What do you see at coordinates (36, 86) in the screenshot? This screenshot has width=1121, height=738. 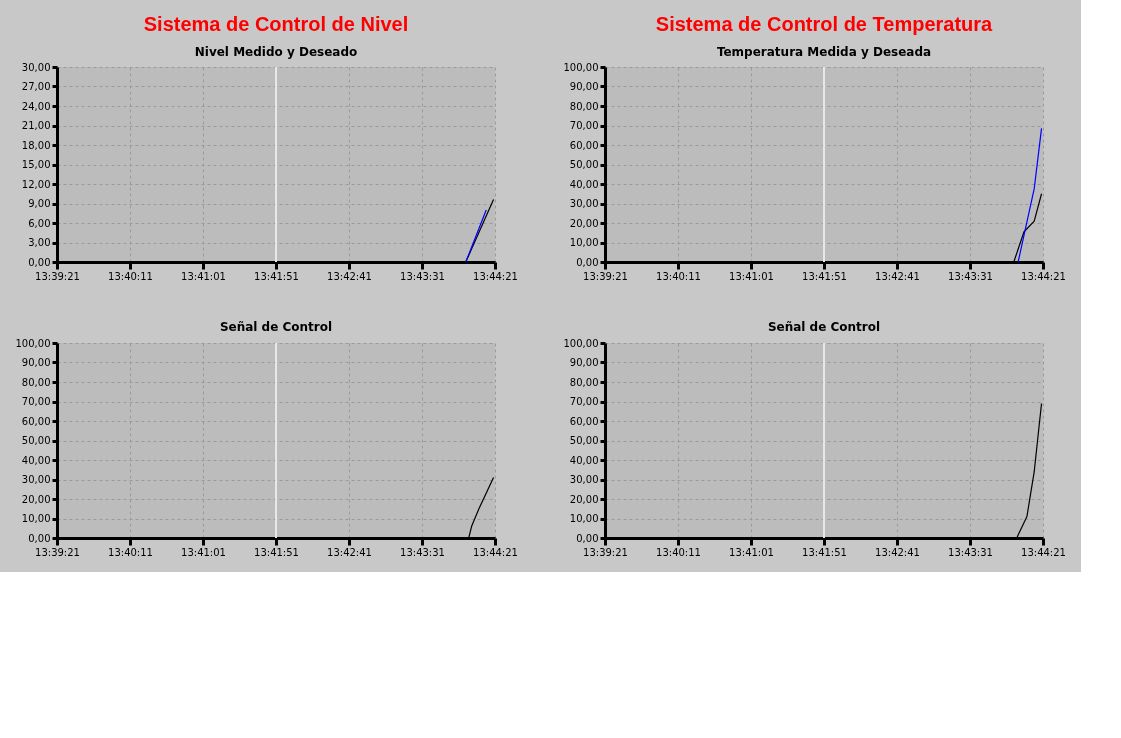 I see `y-tick-label: 27,00` at bounding box center [36, 86].